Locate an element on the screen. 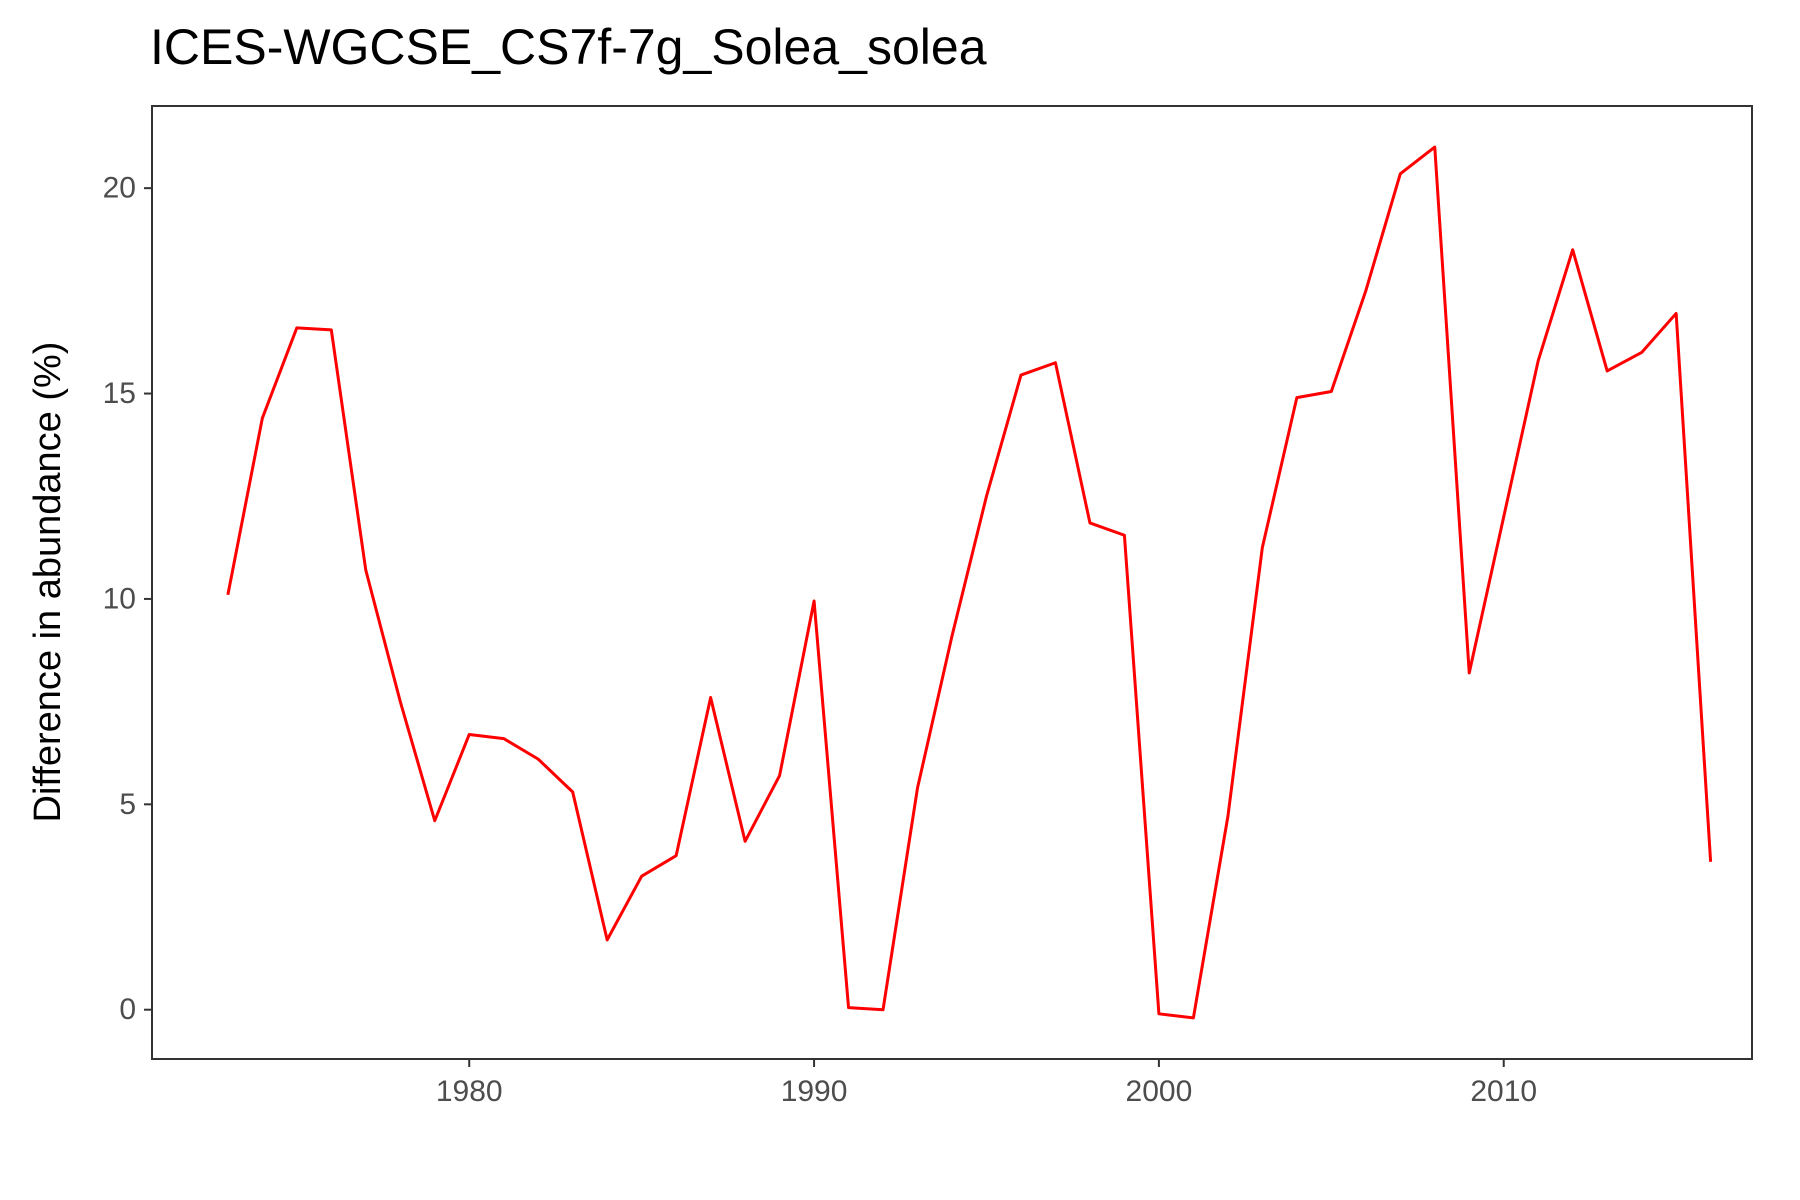  y-tick-label: 0 is located at coordinates (127, 1009).